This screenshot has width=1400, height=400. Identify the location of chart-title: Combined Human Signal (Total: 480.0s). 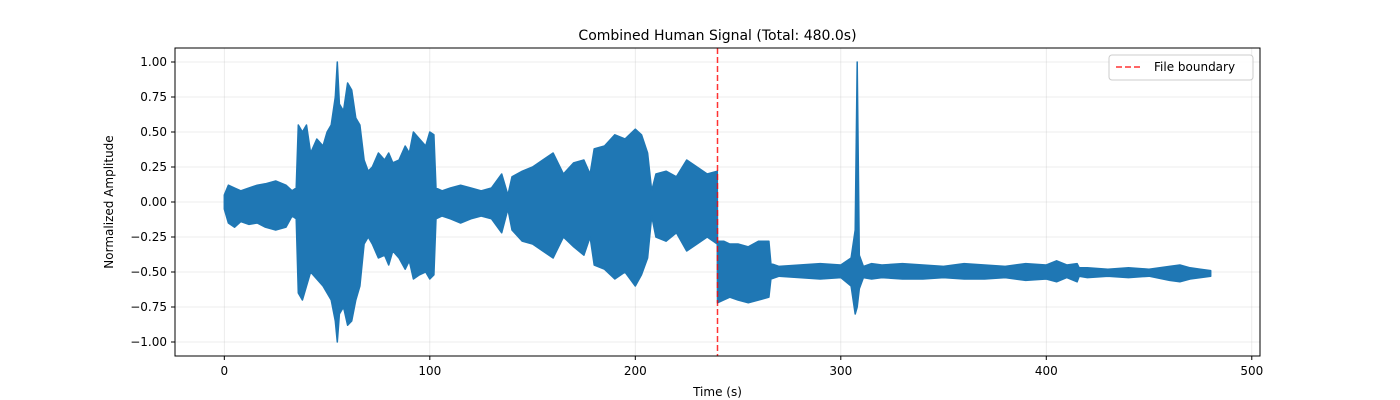
(717, 36).